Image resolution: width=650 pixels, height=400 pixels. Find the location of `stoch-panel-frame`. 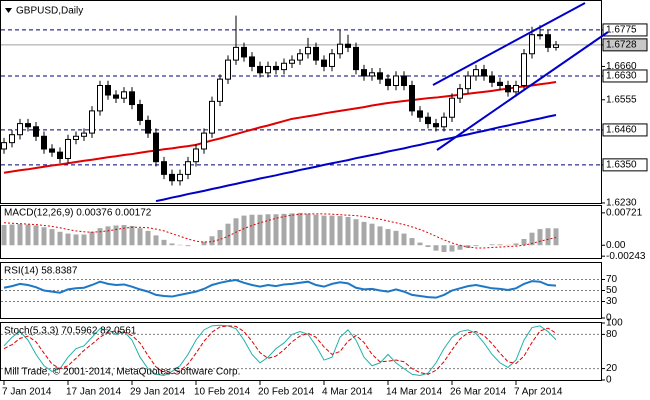

stoch-panel-frame is located at coordinates (301, 351).